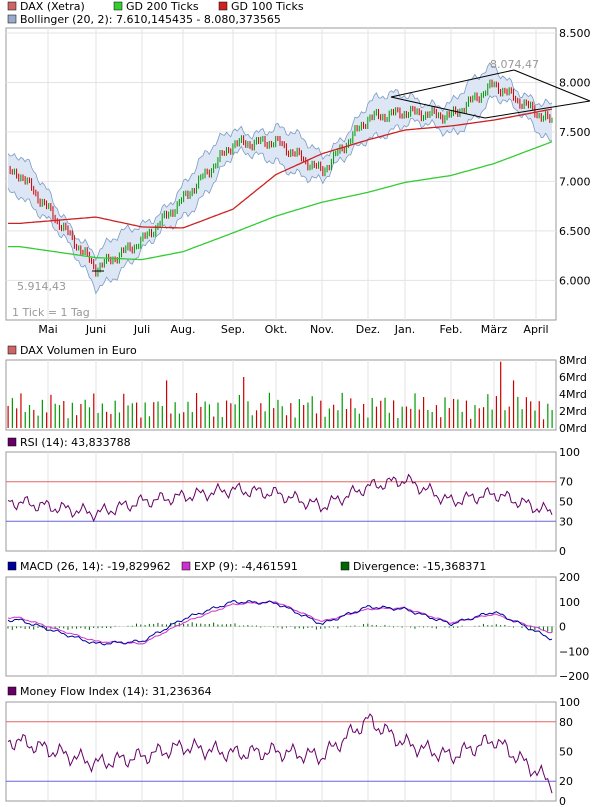 The width and height of the screenshot is (596, 807). Describe the element at coordinates (233, 329) in the screenshot. I see `month-label: Sep.` at that location.